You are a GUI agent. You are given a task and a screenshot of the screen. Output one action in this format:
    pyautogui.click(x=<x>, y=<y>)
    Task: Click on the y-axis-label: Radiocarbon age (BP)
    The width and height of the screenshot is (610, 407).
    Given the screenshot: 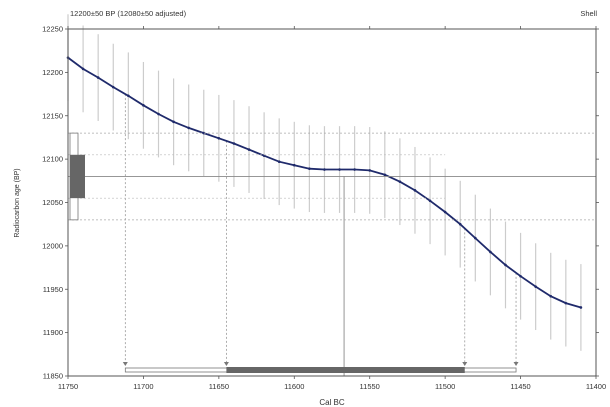 What is the action you would take?
    pyautogui.click(x=17, y=202)
    